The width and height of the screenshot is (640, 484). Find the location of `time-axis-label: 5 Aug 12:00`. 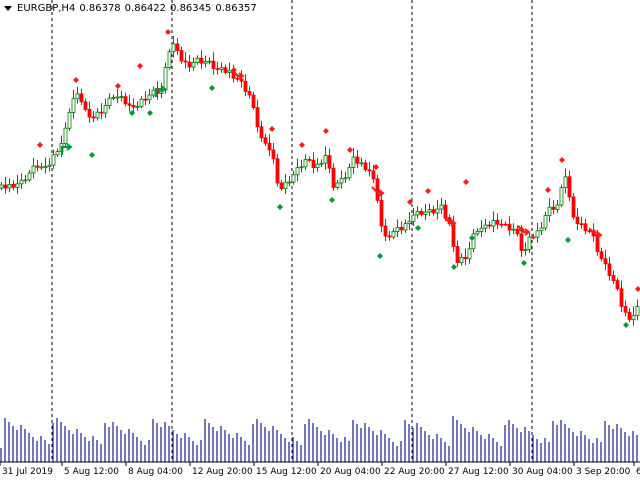

time-axis-label: 5 Aug 12:00 is located at coordinates (91, 472).